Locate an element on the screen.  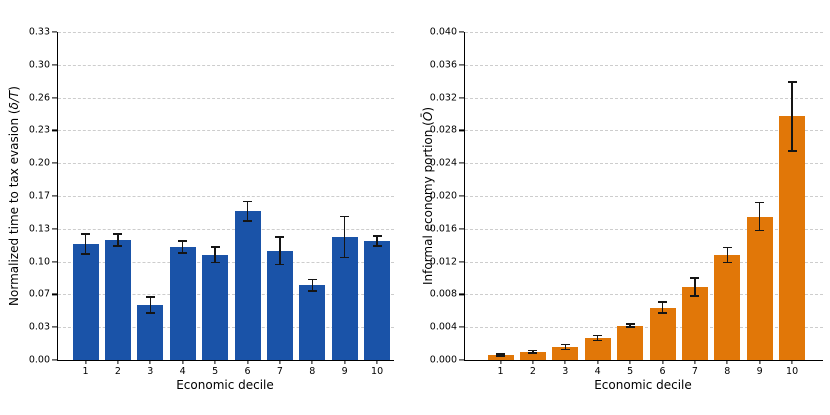
y-tick-label: 0.23 is located at coordinates (39, 130).